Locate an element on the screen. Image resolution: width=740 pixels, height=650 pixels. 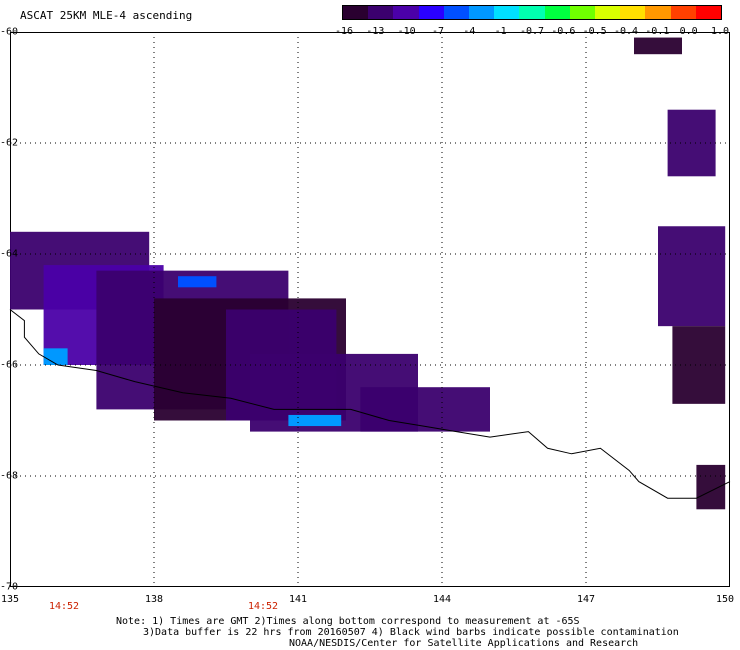
colorbar-tick-label: 0.0 is located at coordinates (688, 31).